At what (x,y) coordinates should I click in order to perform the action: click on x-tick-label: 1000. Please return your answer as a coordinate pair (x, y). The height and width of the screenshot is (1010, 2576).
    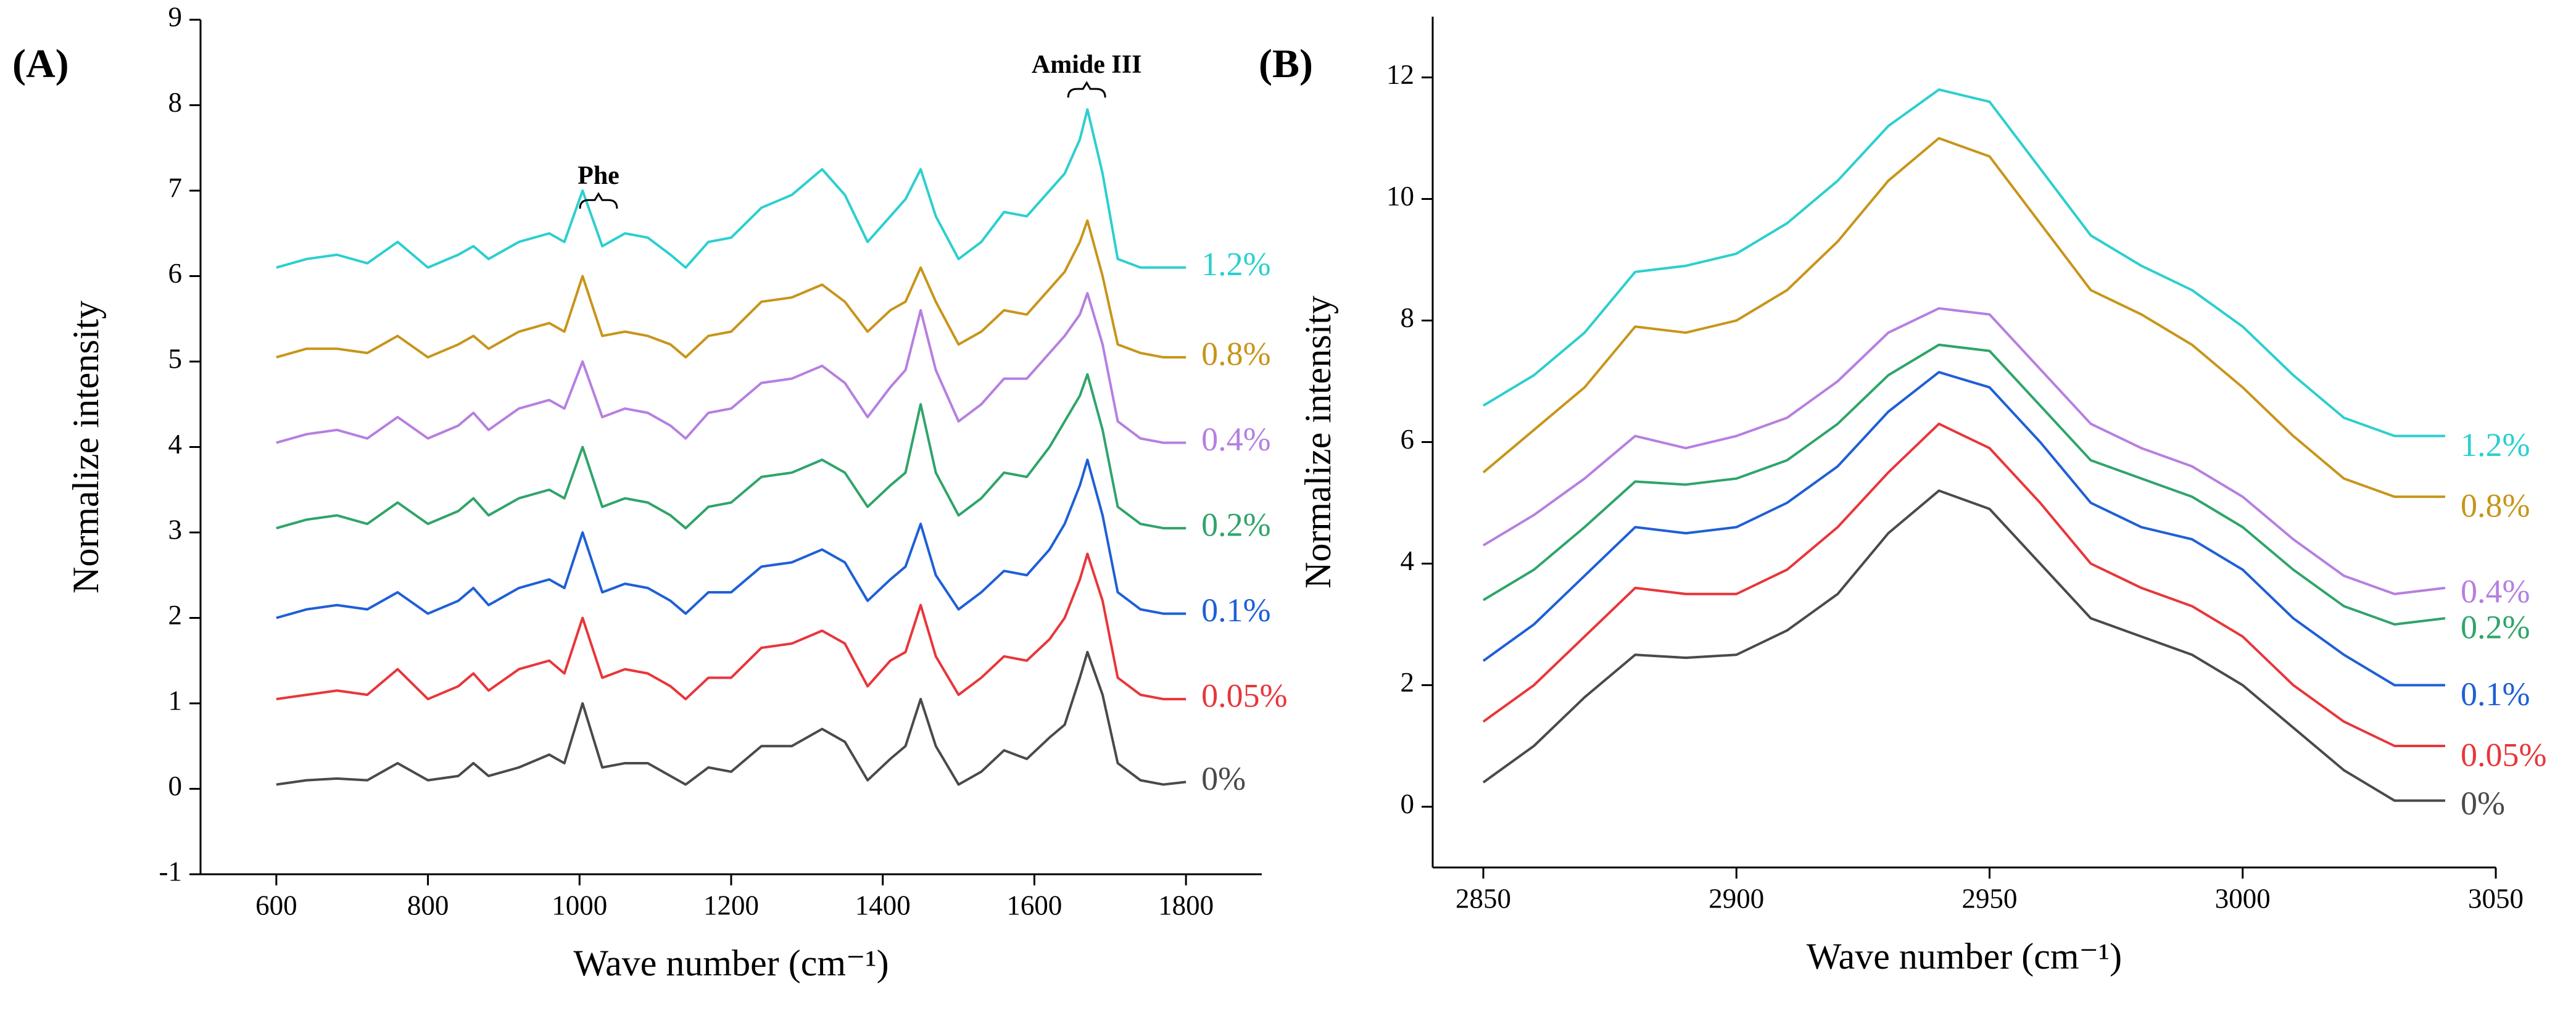
    Looking at the image, I should click on (579, 906).